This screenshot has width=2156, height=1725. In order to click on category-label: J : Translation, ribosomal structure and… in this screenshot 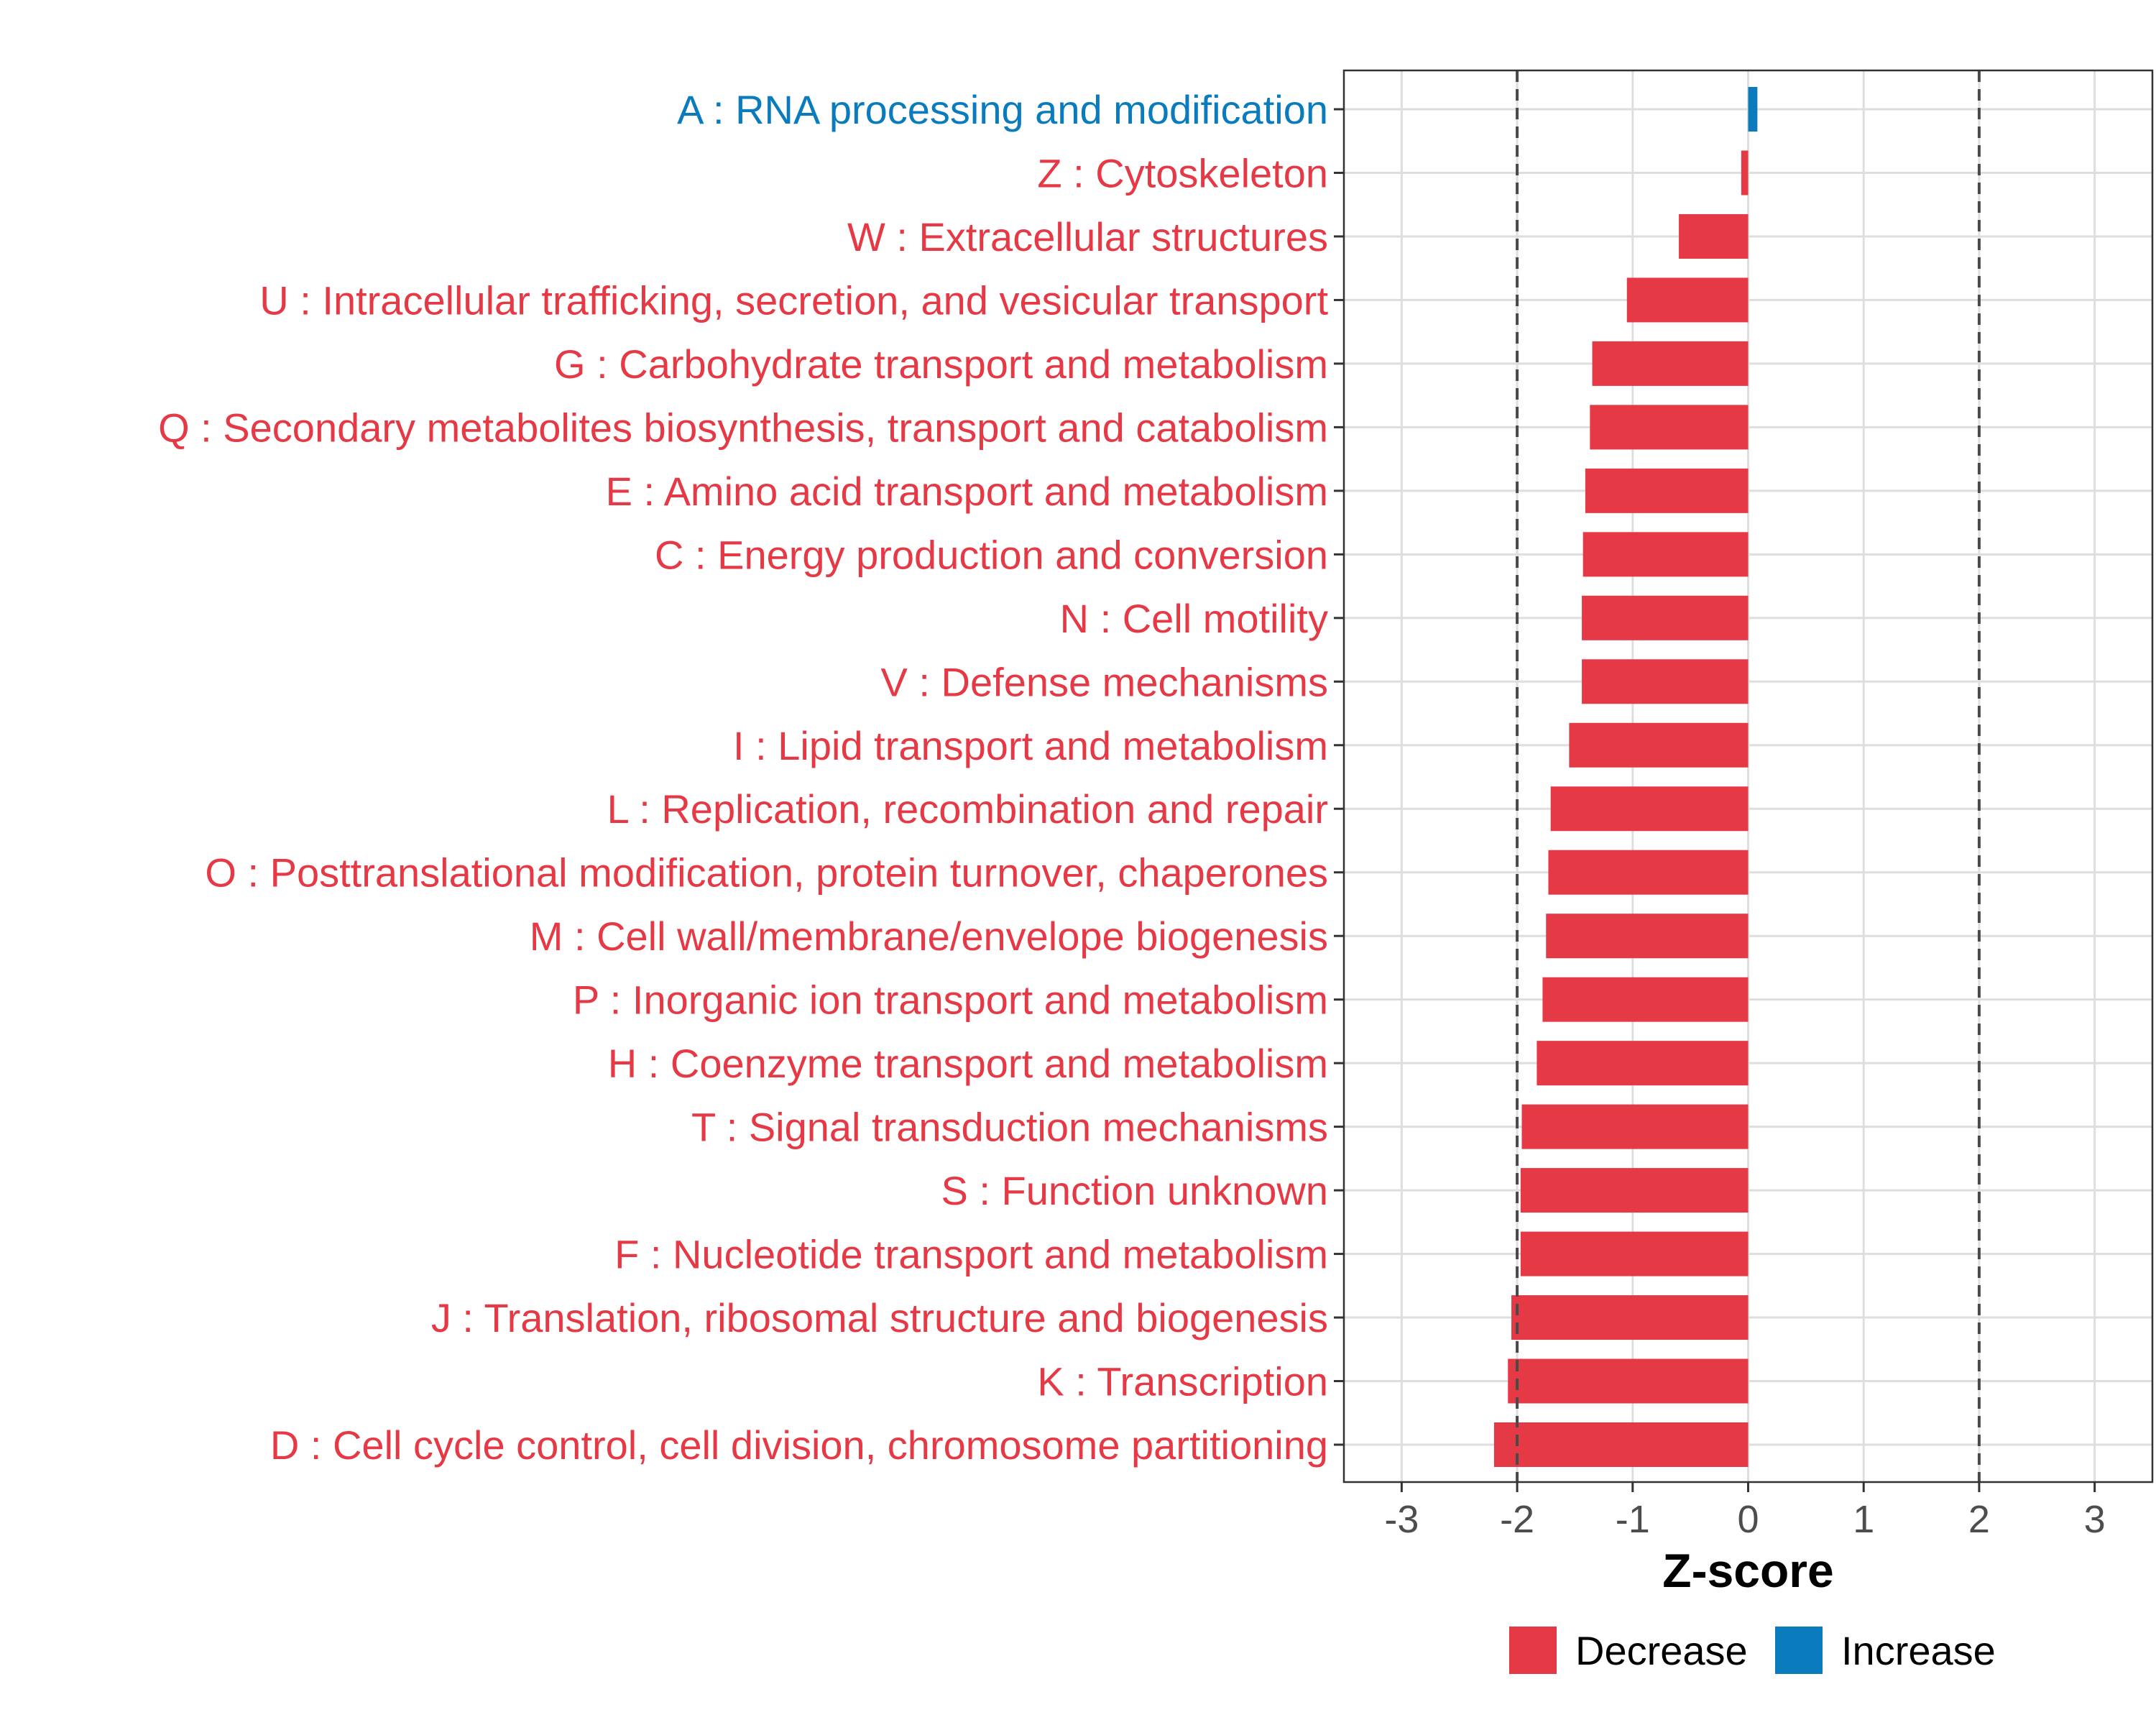, I will do `click(880, 1317)`.